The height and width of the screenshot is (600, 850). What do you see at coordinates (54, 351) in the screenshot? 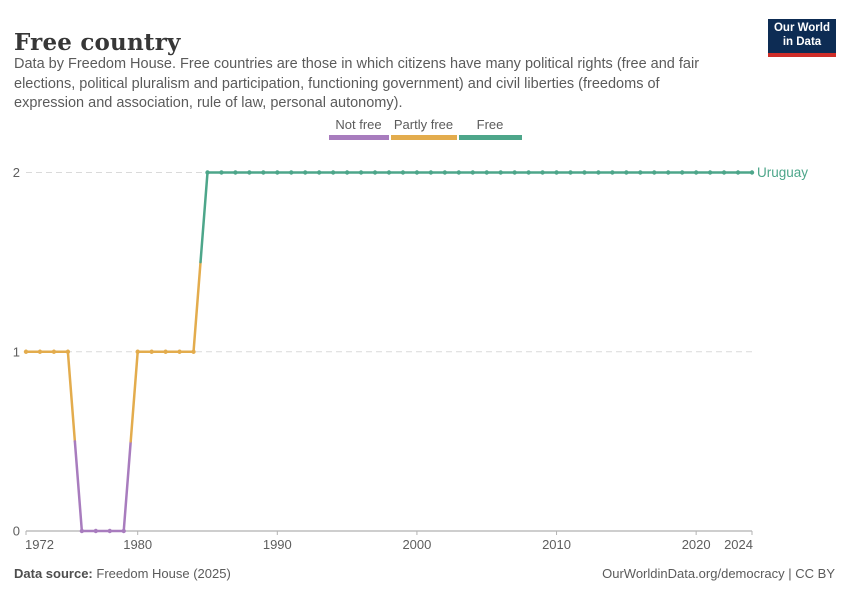
I see `data-point-1974` at bounding box center [54, 351].